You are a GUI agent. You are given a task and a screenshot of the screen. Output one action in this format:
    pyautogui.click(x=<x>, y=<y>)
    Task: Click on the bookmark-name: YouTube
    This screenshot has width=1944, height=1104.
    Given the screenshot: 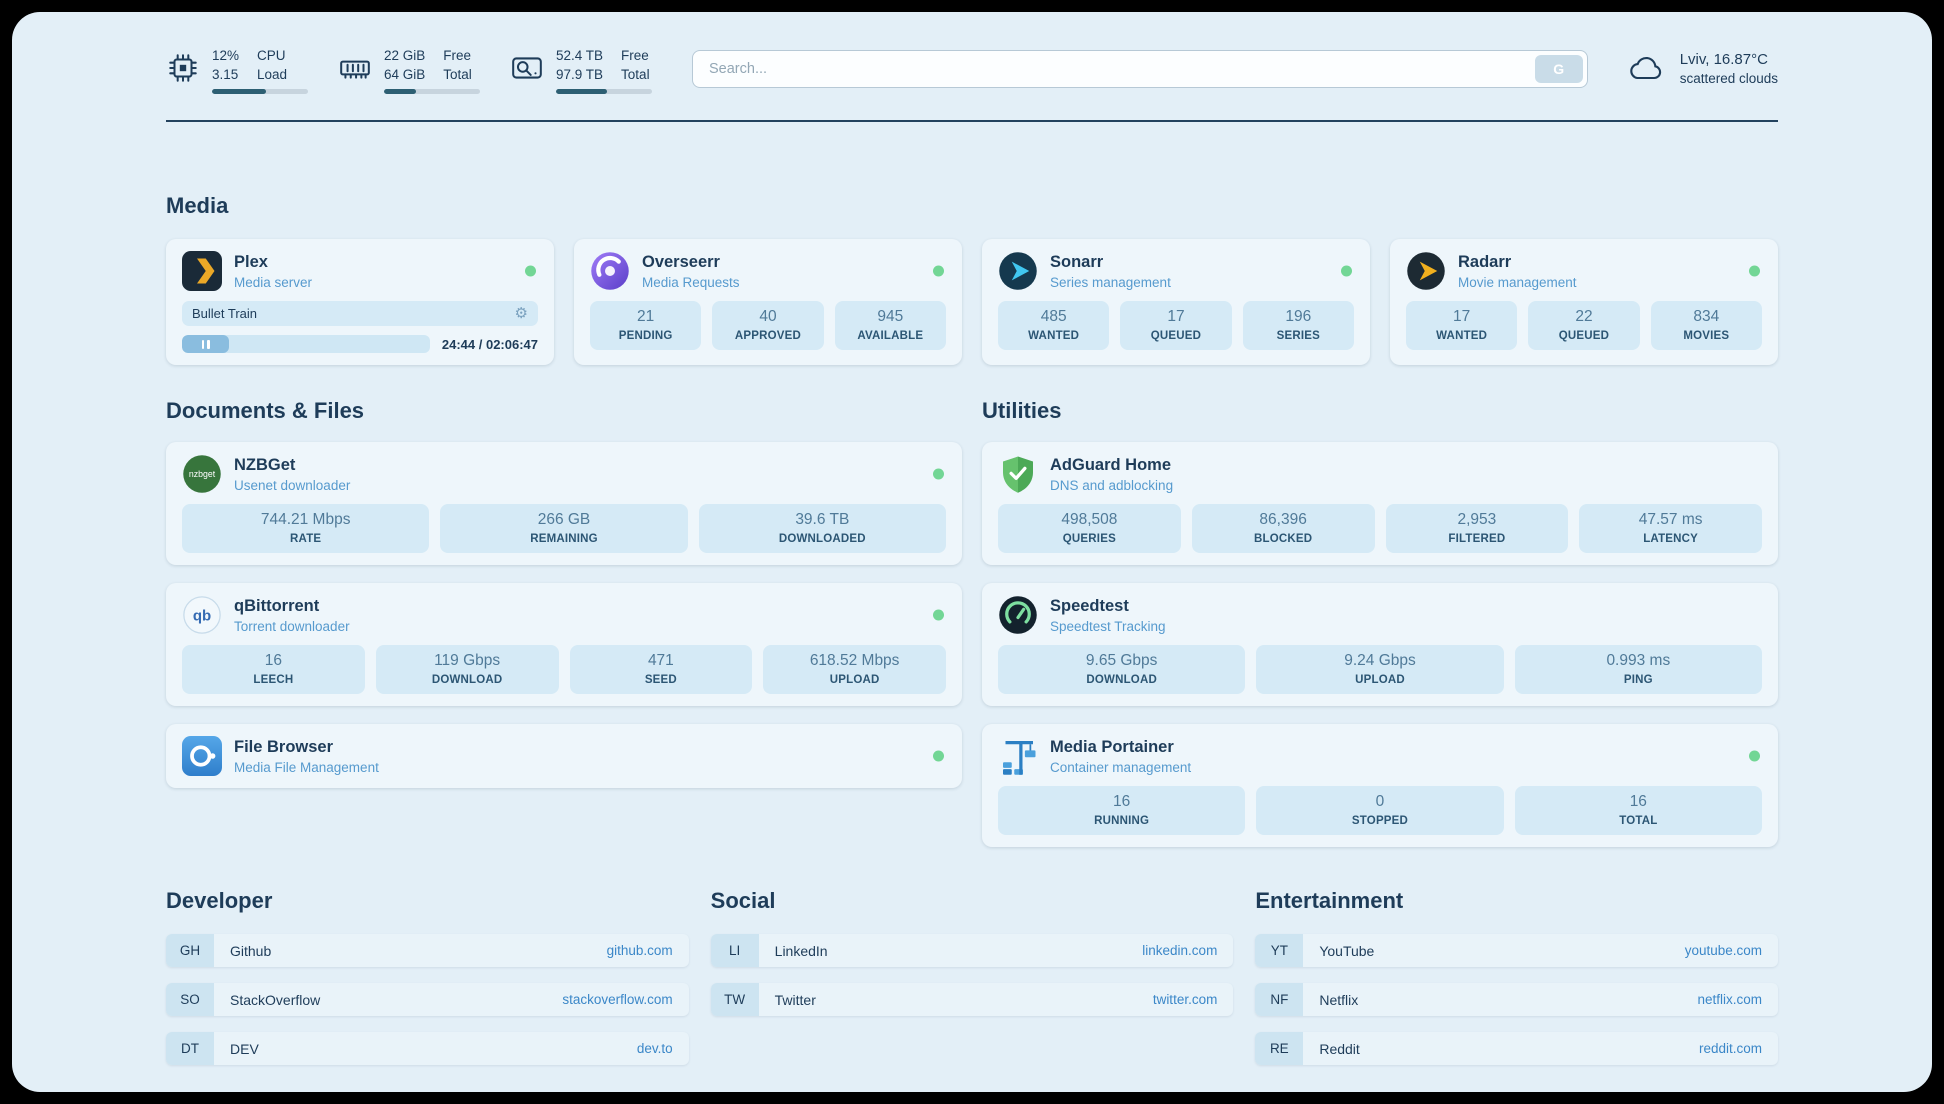 What is the action you would take?
    pyautogui.click(x=1347, y=950)
    